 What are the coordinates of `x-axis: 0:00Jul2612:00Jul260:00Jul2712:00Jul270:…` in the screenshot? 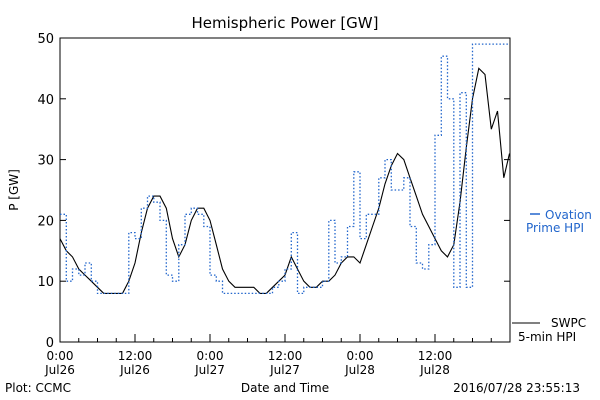 It's located at (268, 355).